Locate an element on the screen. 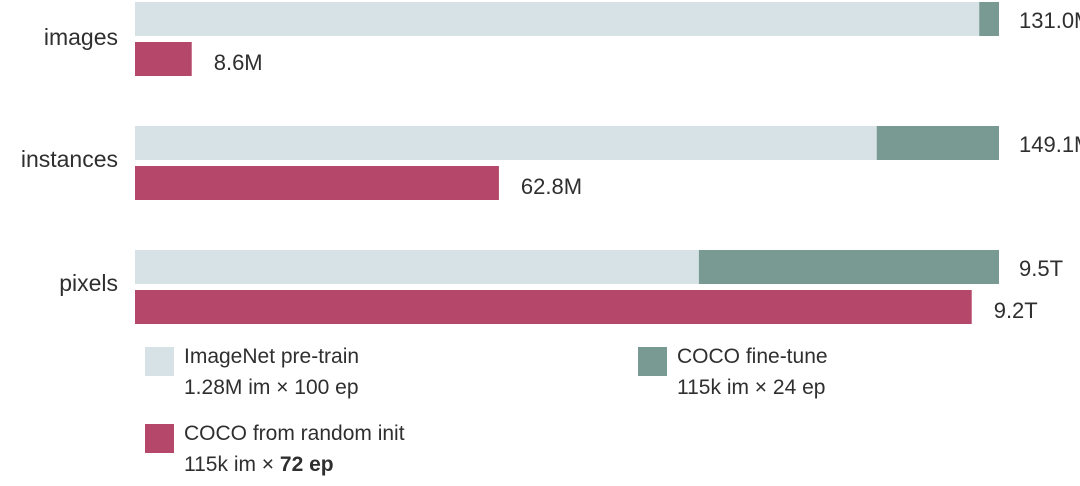 This screenshot has height=486, width=1080. category-label-instances: instances is located at coordinates (69, 159).